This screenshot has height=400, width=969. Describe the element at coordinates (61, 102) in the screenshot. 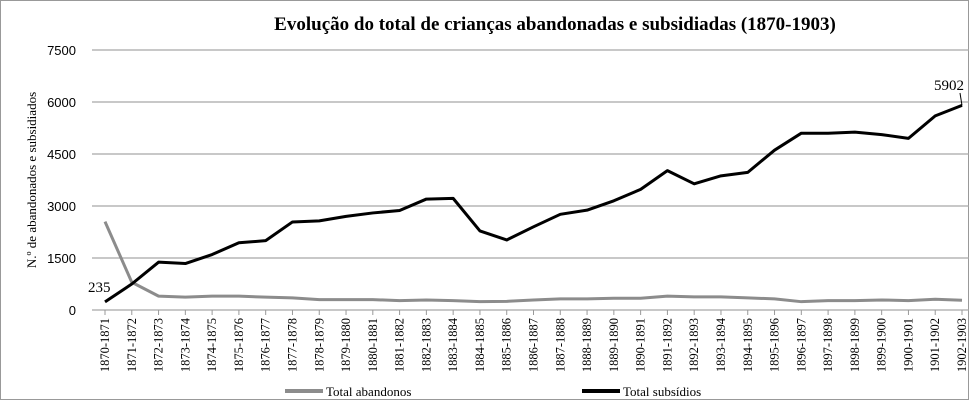

I see `y-tick-label: 6000` at that location.